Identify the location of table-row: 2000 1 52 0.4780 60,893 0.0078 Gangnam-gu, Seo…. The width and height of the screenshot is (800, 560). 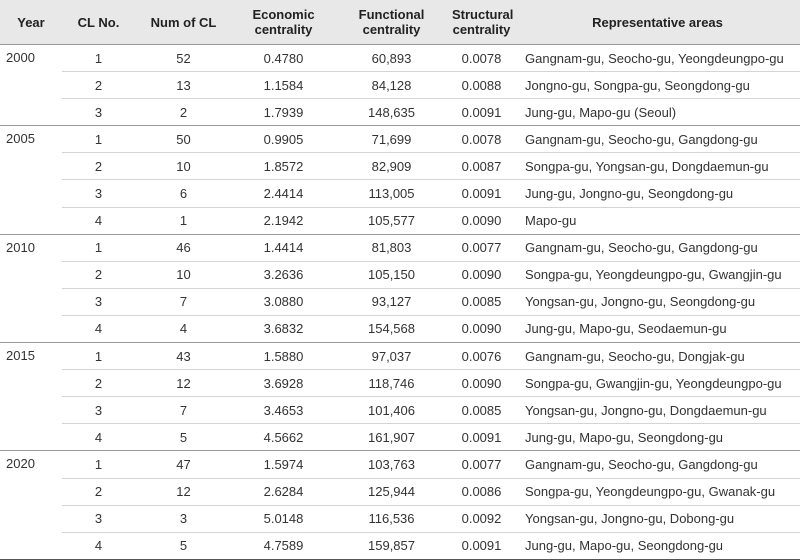
(400, 84).